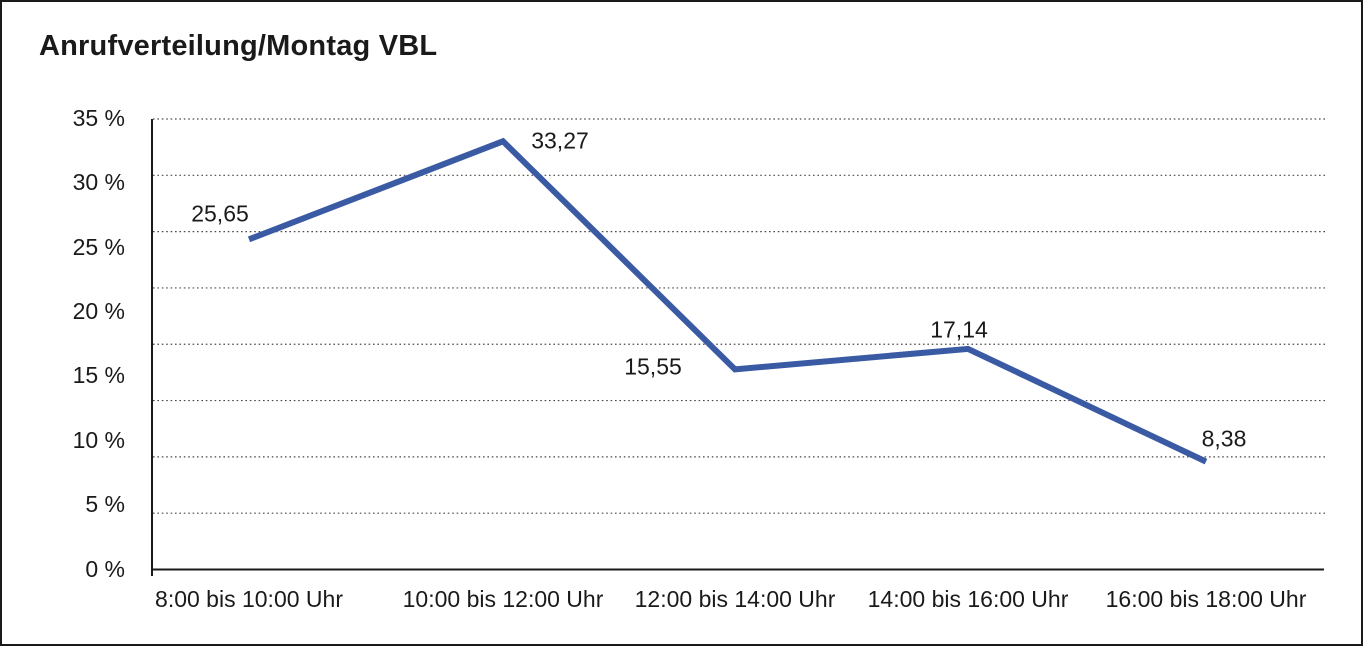 Image resolution: width=1363 pixels, height=646 pixels. I want to click on data-point-value-label: 15,55, so click(653, 366).